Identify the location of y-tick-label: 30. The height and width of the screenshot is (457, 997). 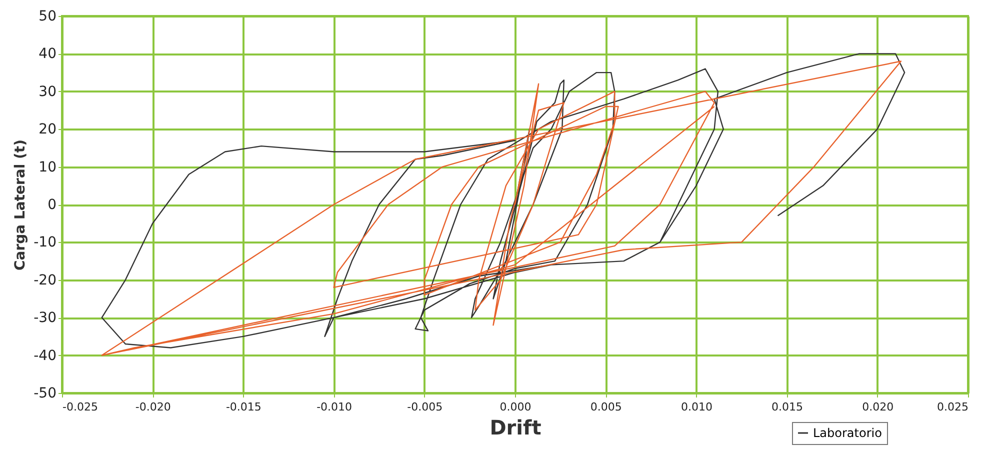
(47, 92).